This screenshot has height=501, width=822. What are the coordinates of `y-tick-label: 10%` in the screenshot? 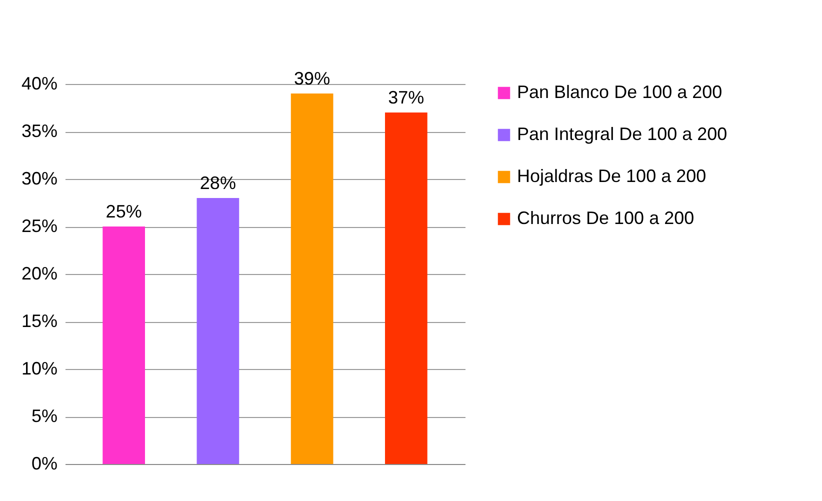 It's located at (39, 368).